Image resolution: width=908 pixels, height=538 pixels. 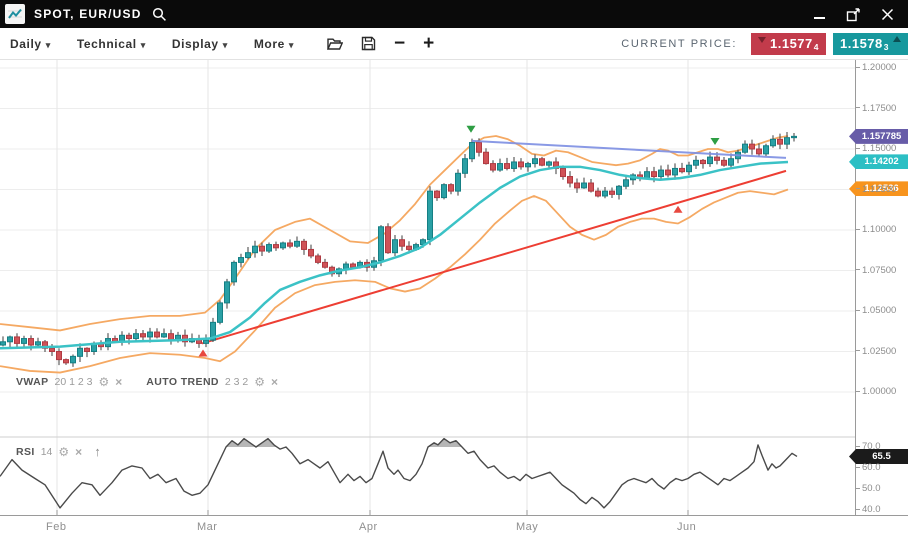 I want to click on axis-tick-label: 60.0, so click(x=868, y=467).